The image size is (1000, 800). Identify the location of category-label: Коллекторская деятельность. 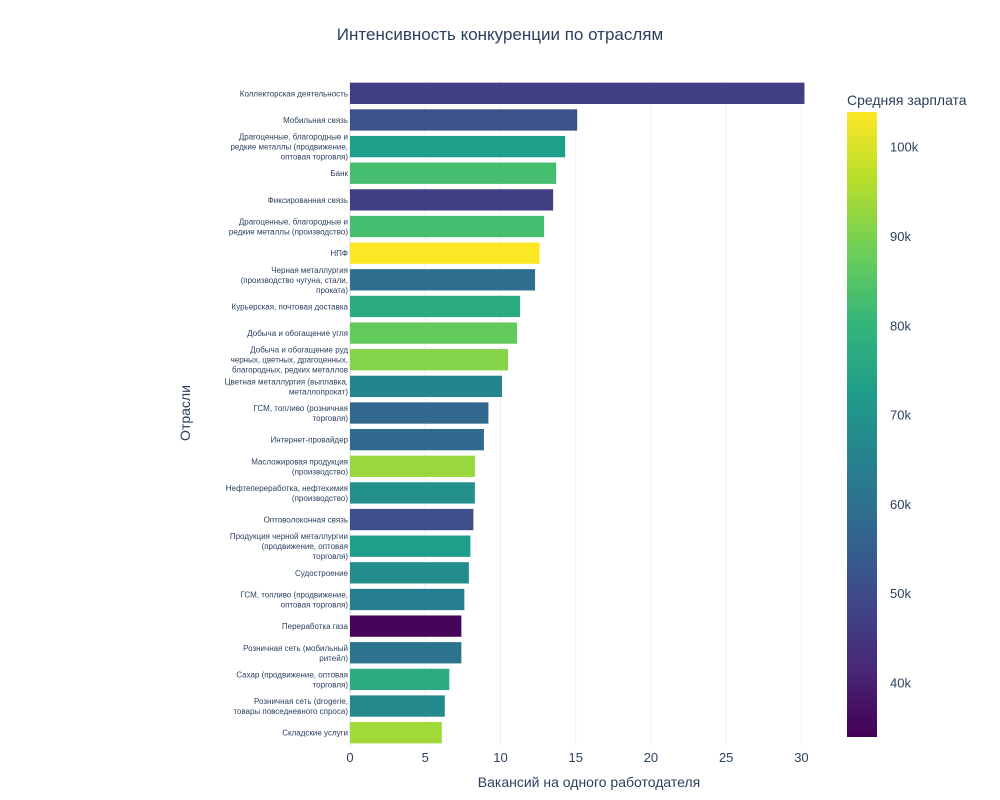
(294, 93).